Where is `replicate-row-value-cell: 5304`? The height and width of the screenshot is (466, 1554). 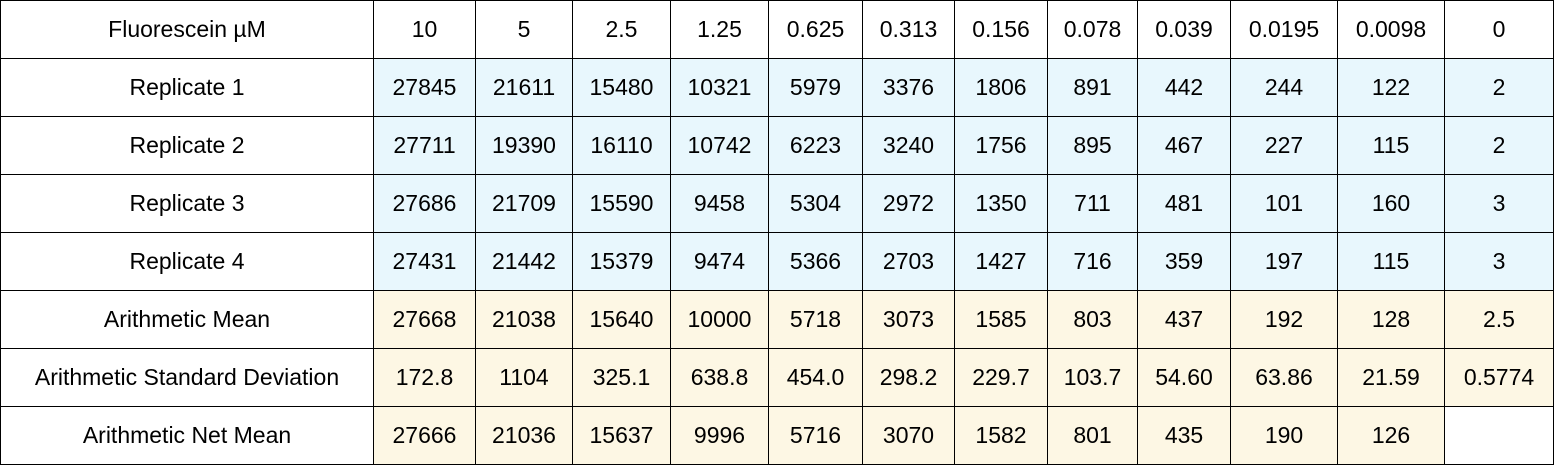 replicate-row-value-cell: 5304 is located at coordinates (815, 203).